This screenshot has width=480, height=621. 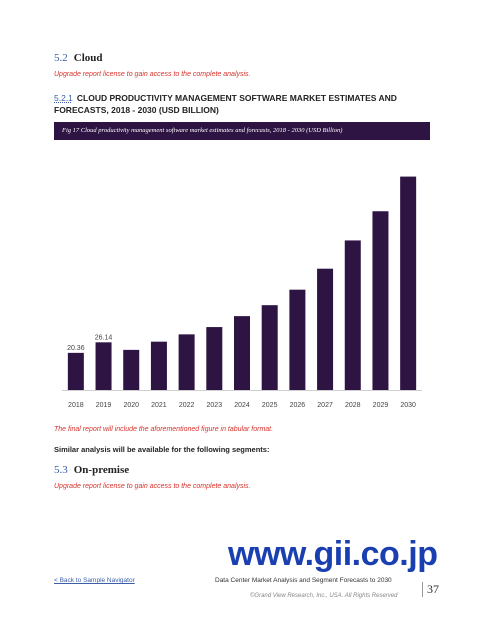 I want to click on section-number: 5.2, so click(x=61, y=58).